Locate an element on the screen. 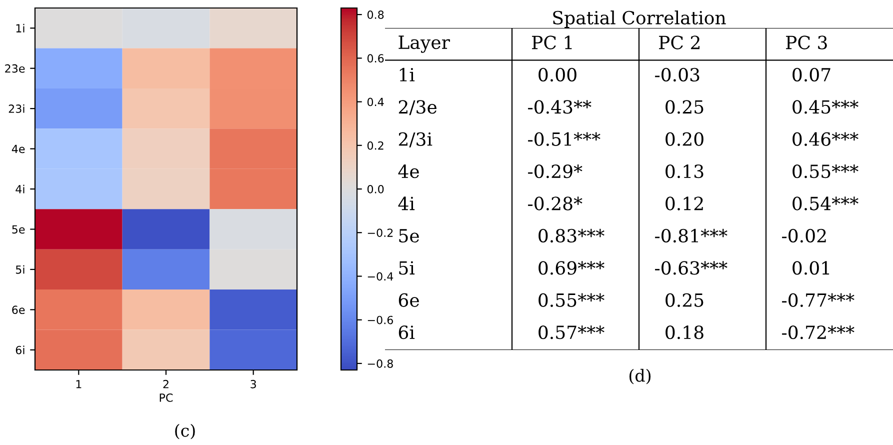 This screenshot has height=445, width=893. color-bar-label: 0.2 is located at coordinates (375, 145).